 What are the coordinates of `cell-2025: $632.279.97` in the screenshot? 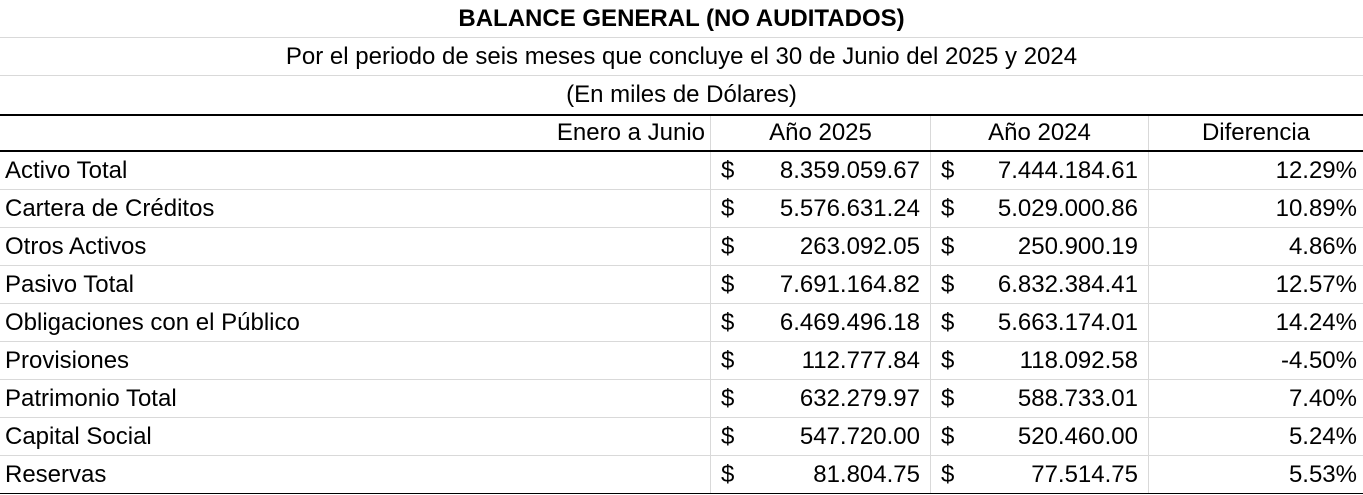 It's located at (820, 398).